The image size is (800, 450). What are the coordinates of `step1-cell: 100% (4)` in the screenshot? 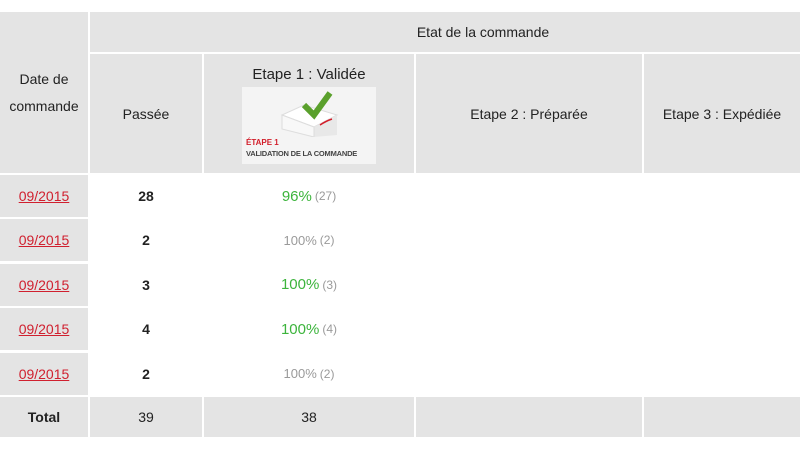 It's located at (309, 329).